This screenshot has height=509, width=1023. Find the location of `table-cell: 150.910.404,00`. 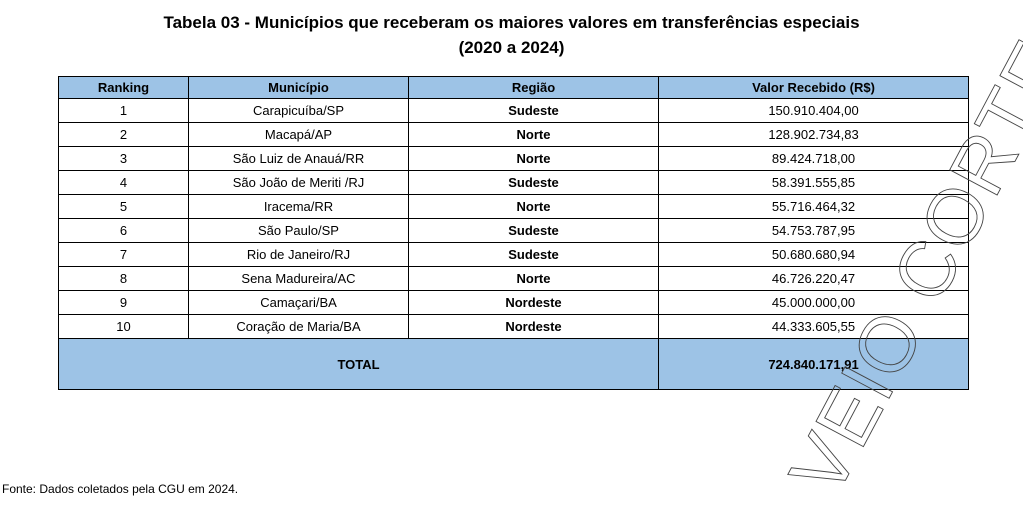

table-cell: 150.910.404,00 is located at coordinates (813, 110).